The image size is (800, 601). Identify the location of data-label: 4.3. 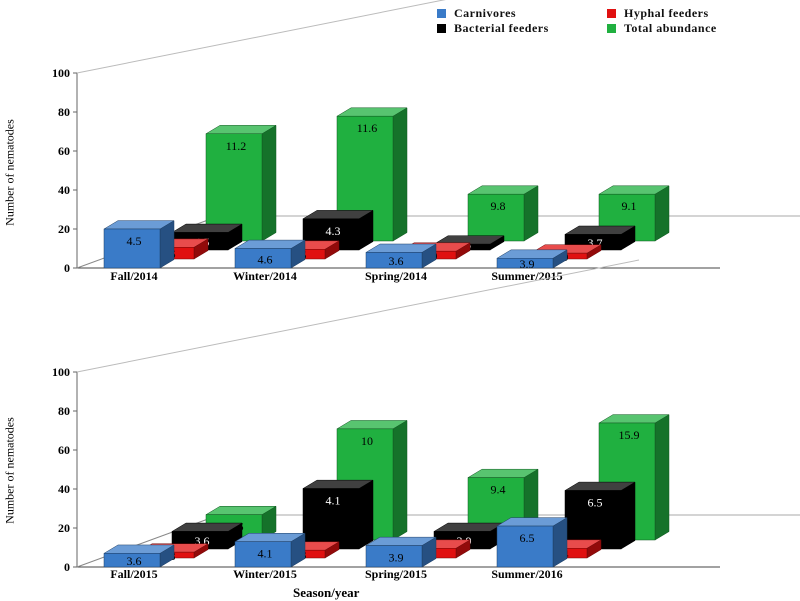
(333, 231).